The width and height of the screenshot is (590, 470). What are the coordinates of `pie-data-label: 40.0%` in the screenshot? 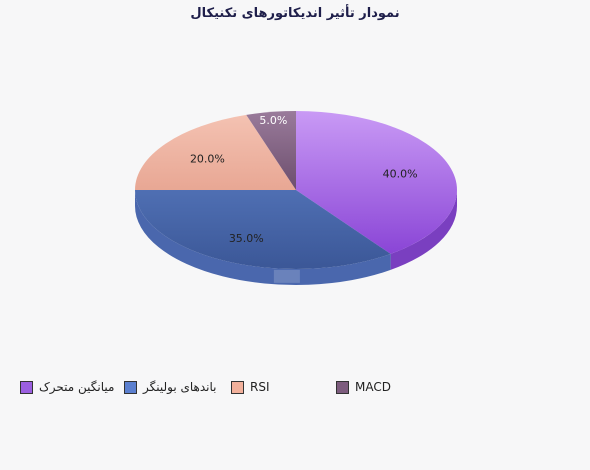 It's located at (400, 173).